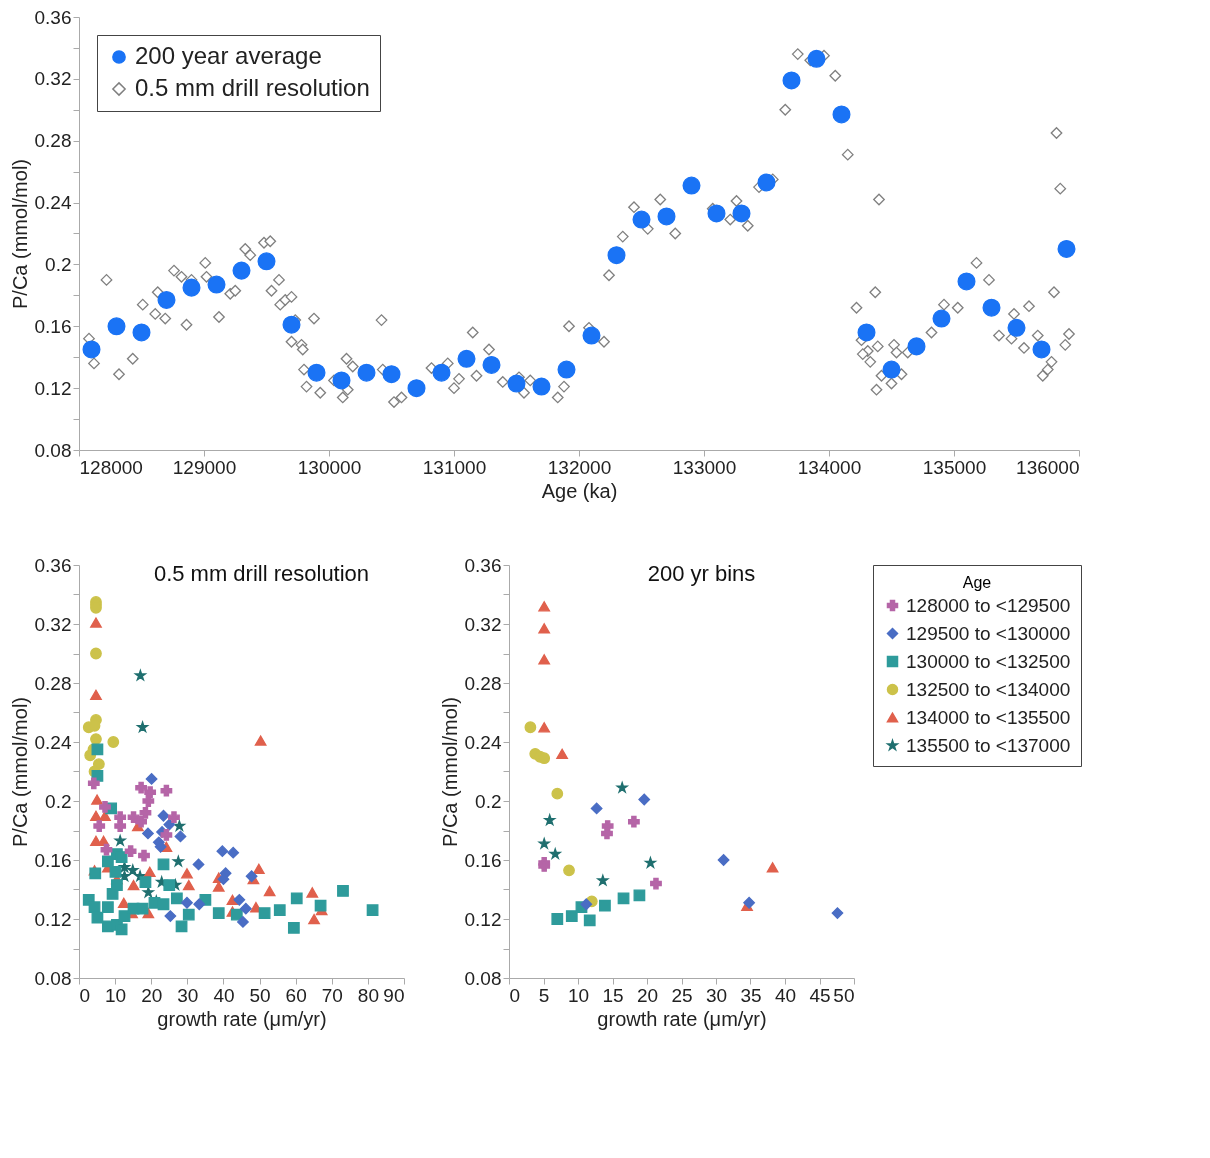  What do you see at coordinates (988, 689) in the screenshot?
I see `legend-label: 132500 to <134000` at bounding box center [988, 689].